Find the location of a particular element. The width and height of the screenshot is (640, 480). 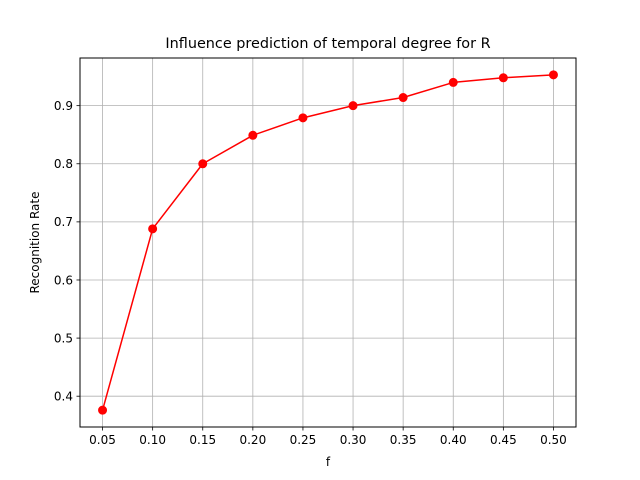

x-tick-label: 0.20 is located at coordinates (252, 440).